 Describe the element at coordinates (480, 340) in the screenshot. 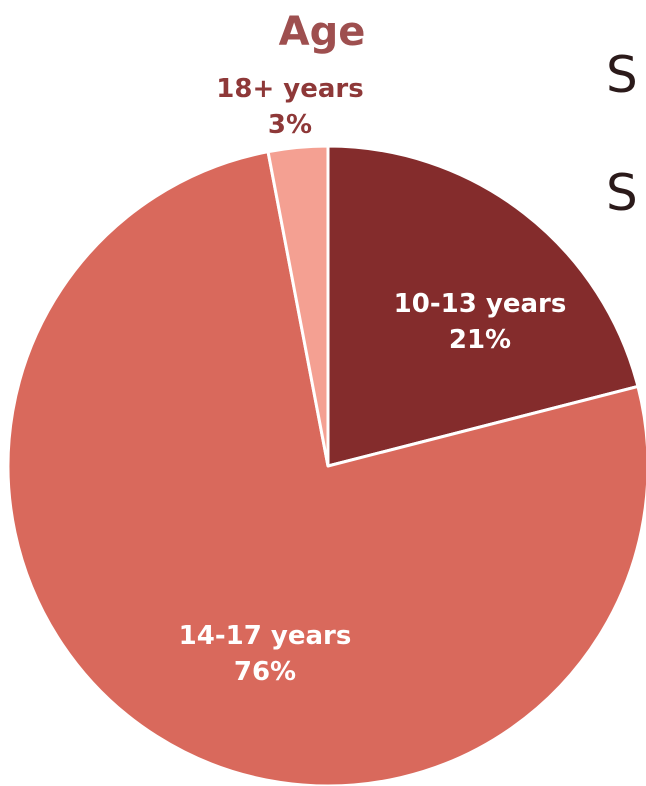

I see `slice-percent-10-13-years: 21%` at that location.